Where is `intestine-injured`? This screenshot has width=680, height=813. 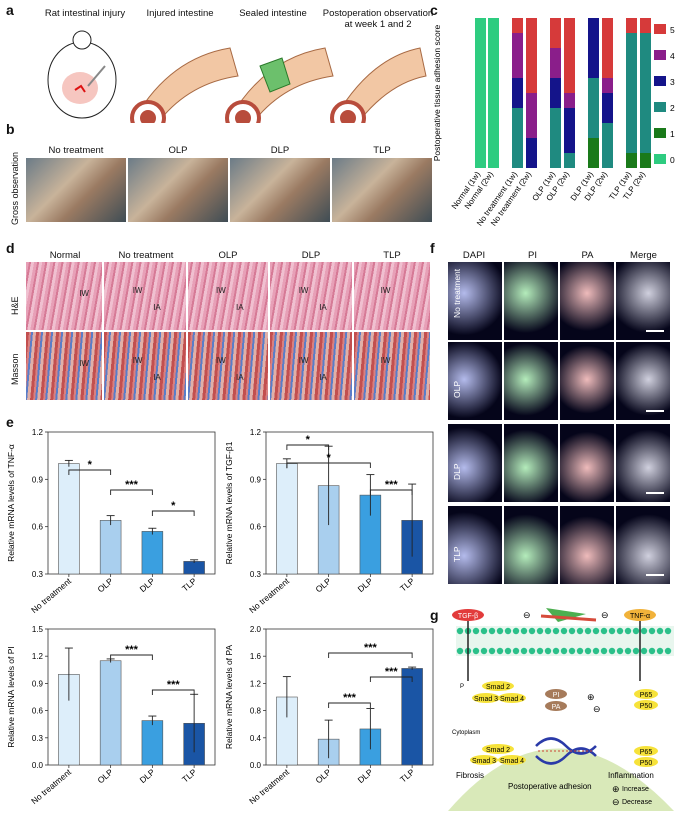
intestine-injured is located at coordinates (184, 85).